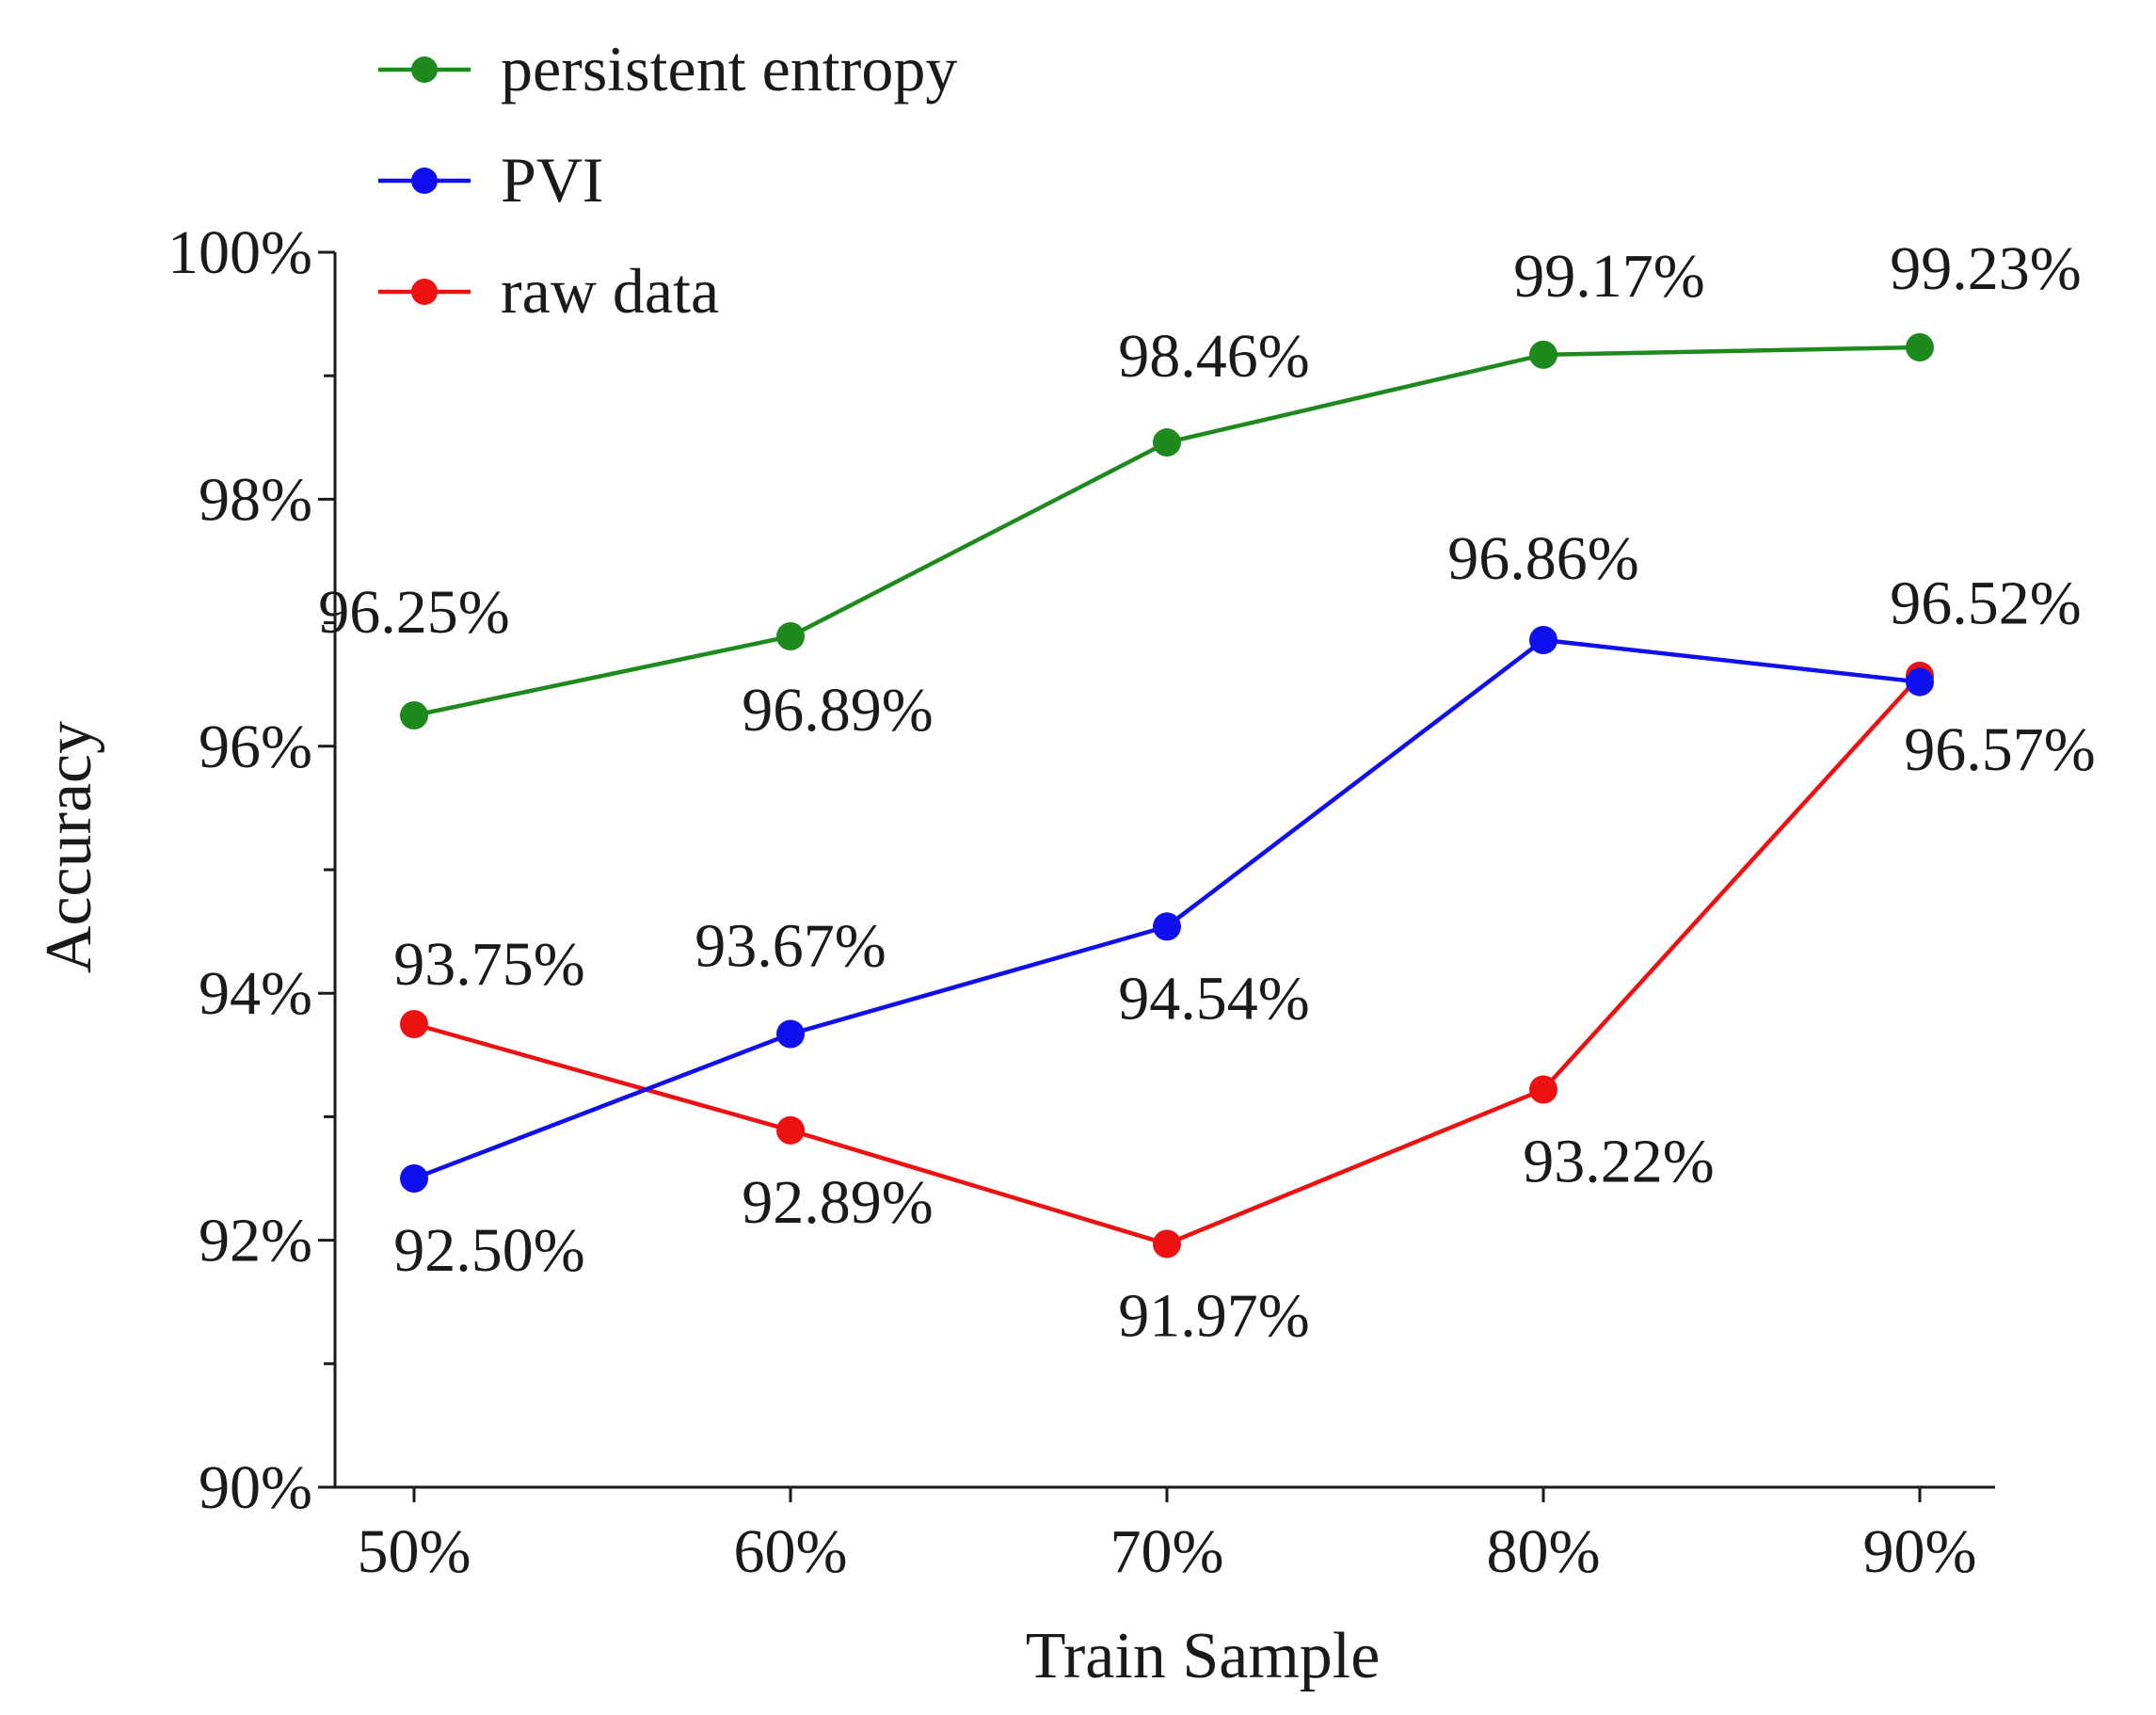 The image size is (2156, 1715). Describe the element at coordinates (488, 1251) in the screenshot. I see `data-label-1-0: 92.50%` at that location.